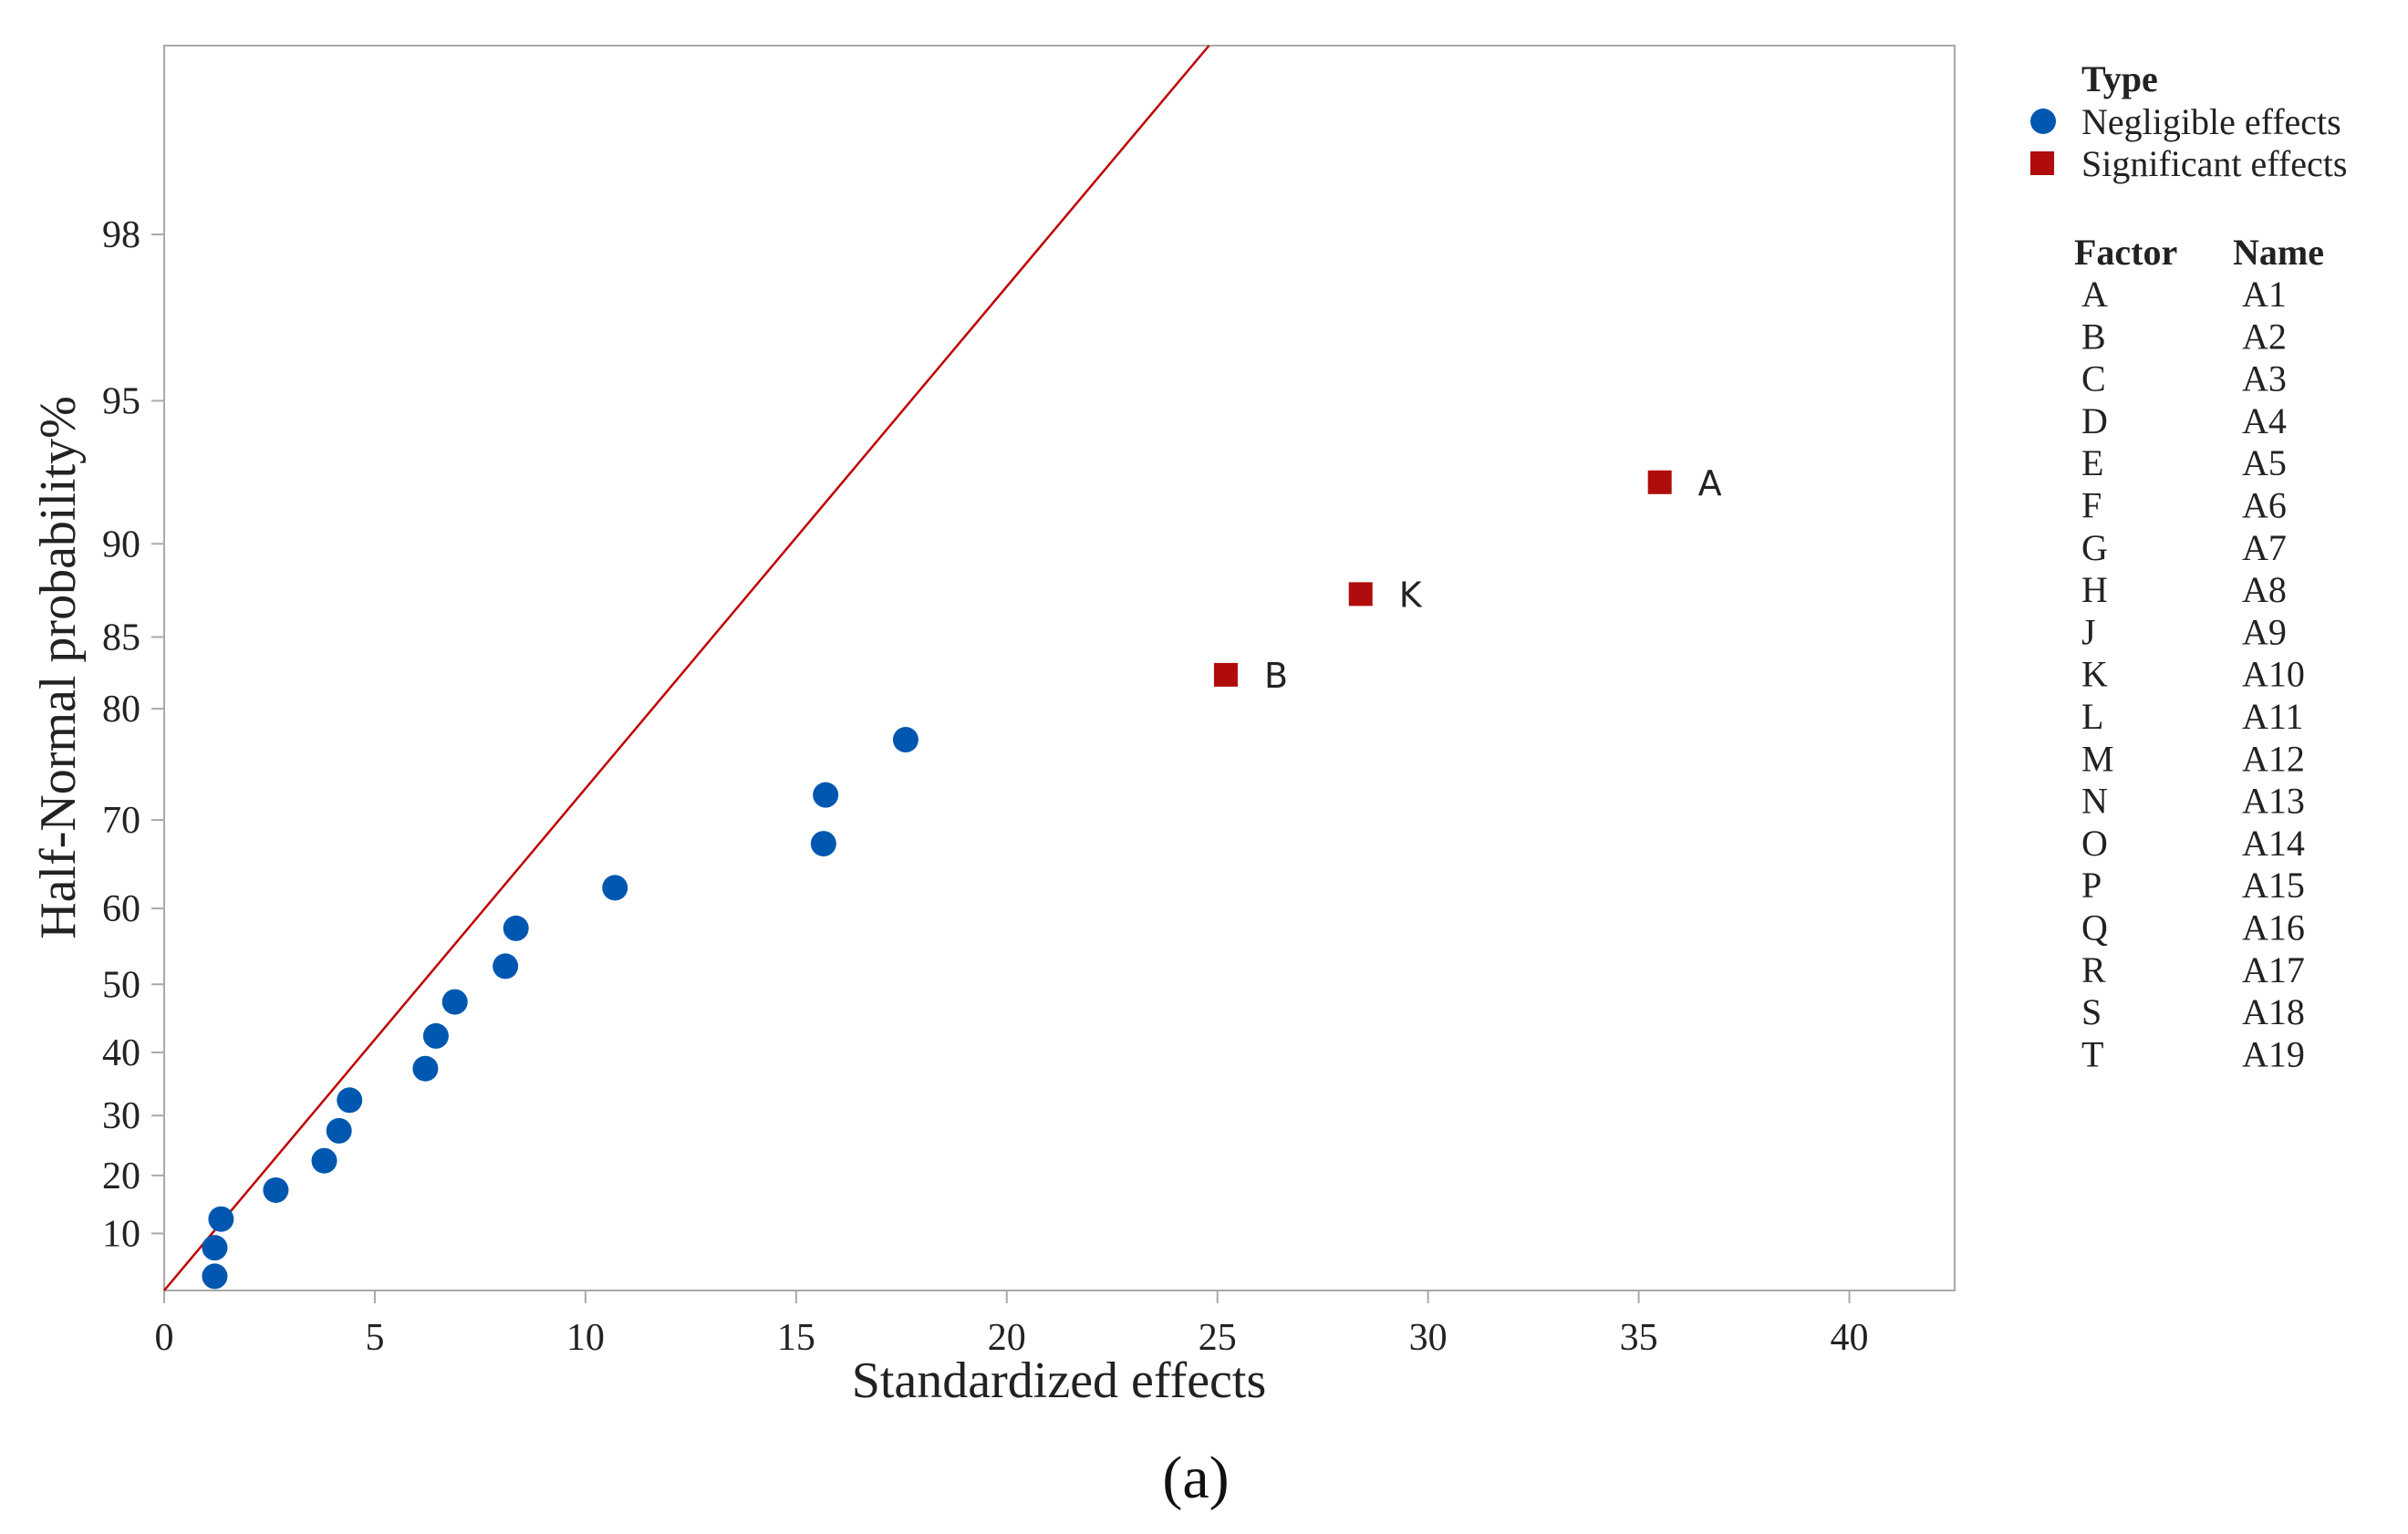 Image resolution: width=2408 pixels, height=1534 pixels. Describe the element at coordinates (2042, 163) in the screenshot. I see `legend-significant-marker` at that location.